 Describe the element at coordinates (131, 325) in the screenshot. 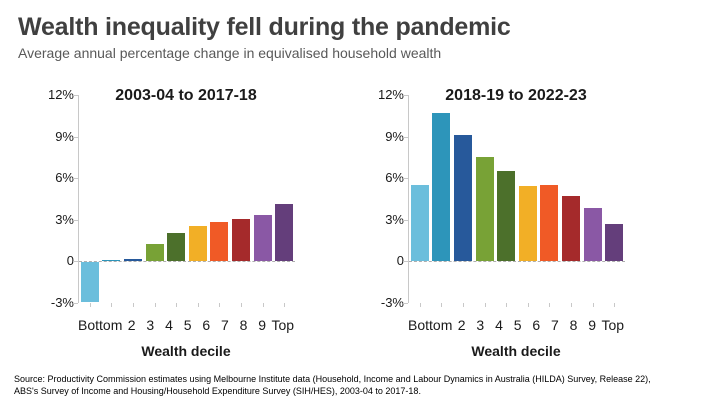

I see `x-tick-label-2: 2` at that location.